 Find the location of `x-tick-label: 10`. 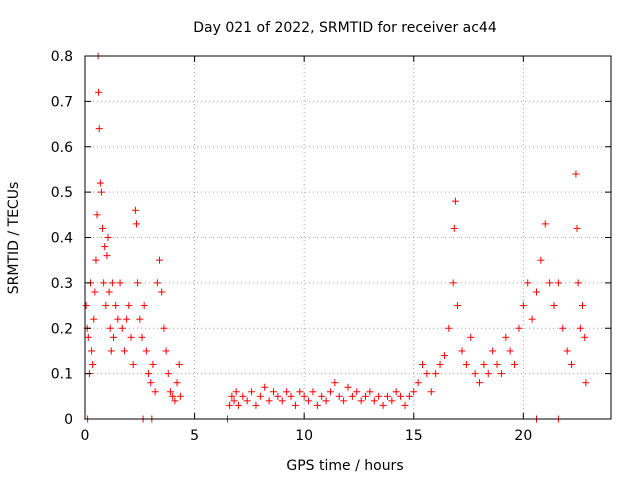

x-tick-label: 10 is located at coordinates (304, 436).